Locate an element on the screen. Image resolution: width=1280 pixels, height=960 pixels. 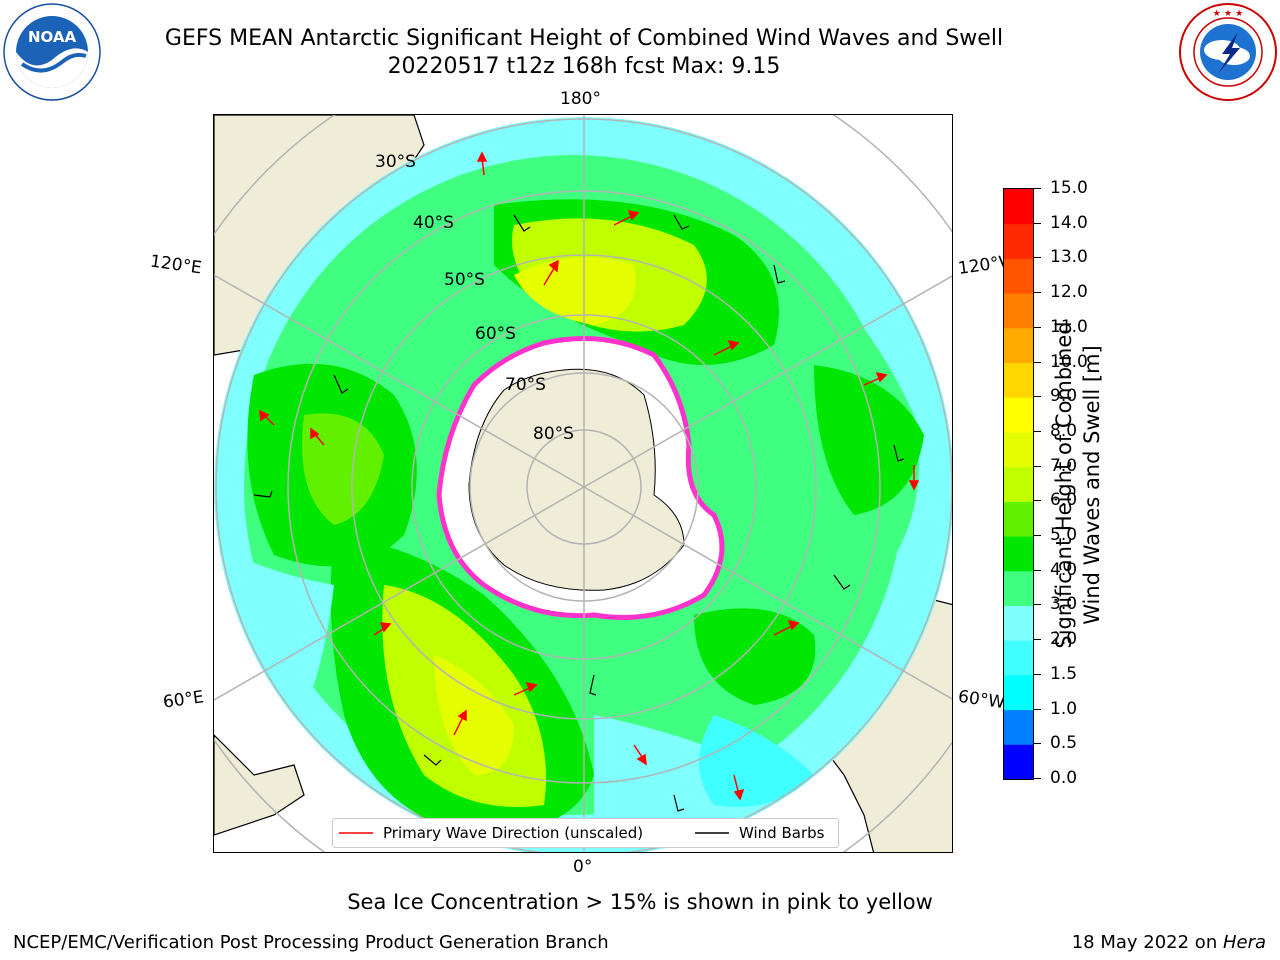
noaa-logo-text: NOAA is located at coordinates (52, 37).